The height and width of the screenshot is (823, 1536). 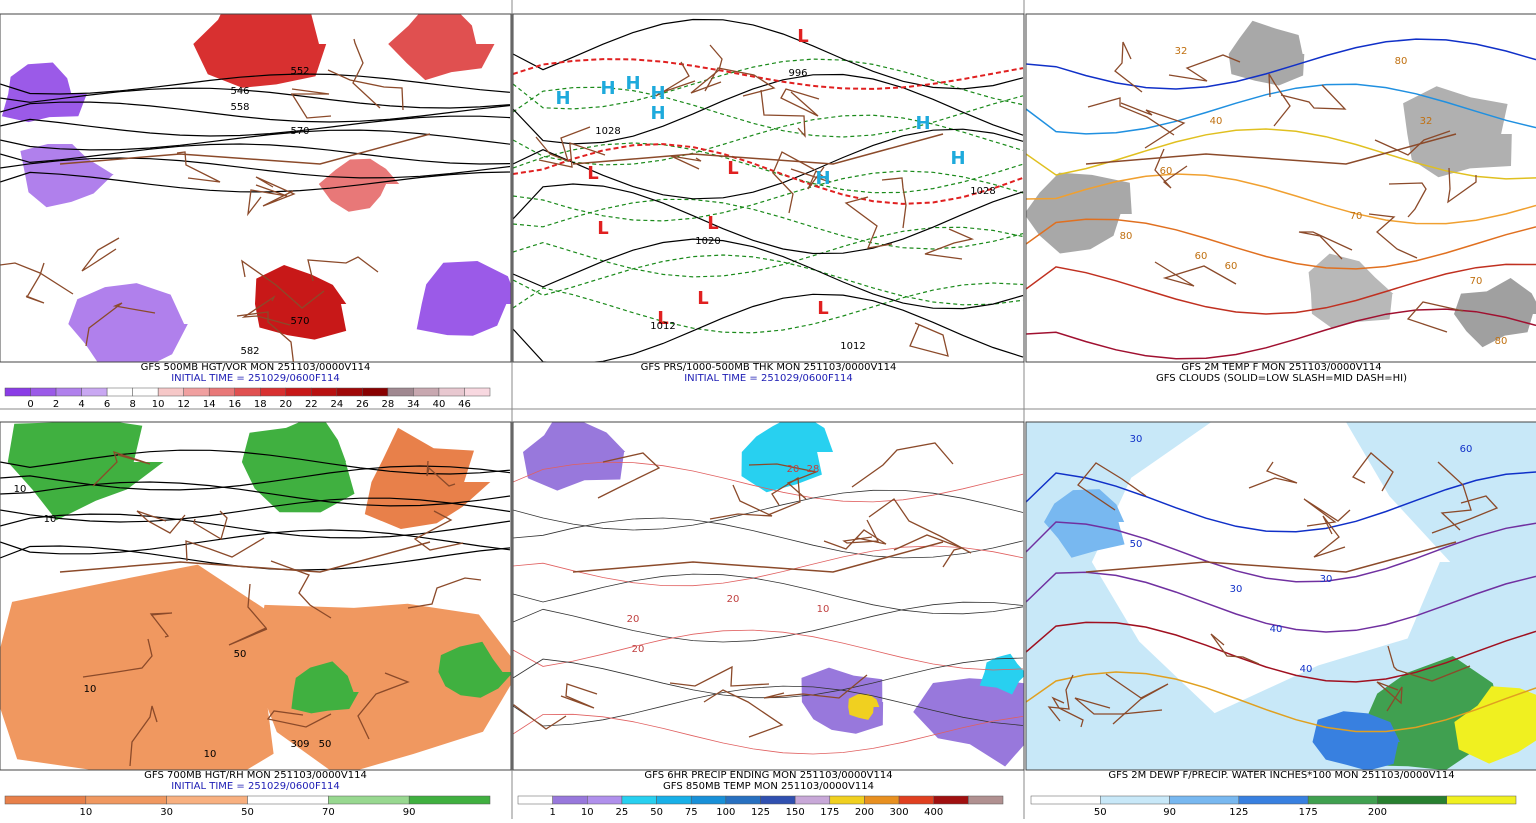 I want to click on colorbar-label: 125, so click(x=760, y=812).